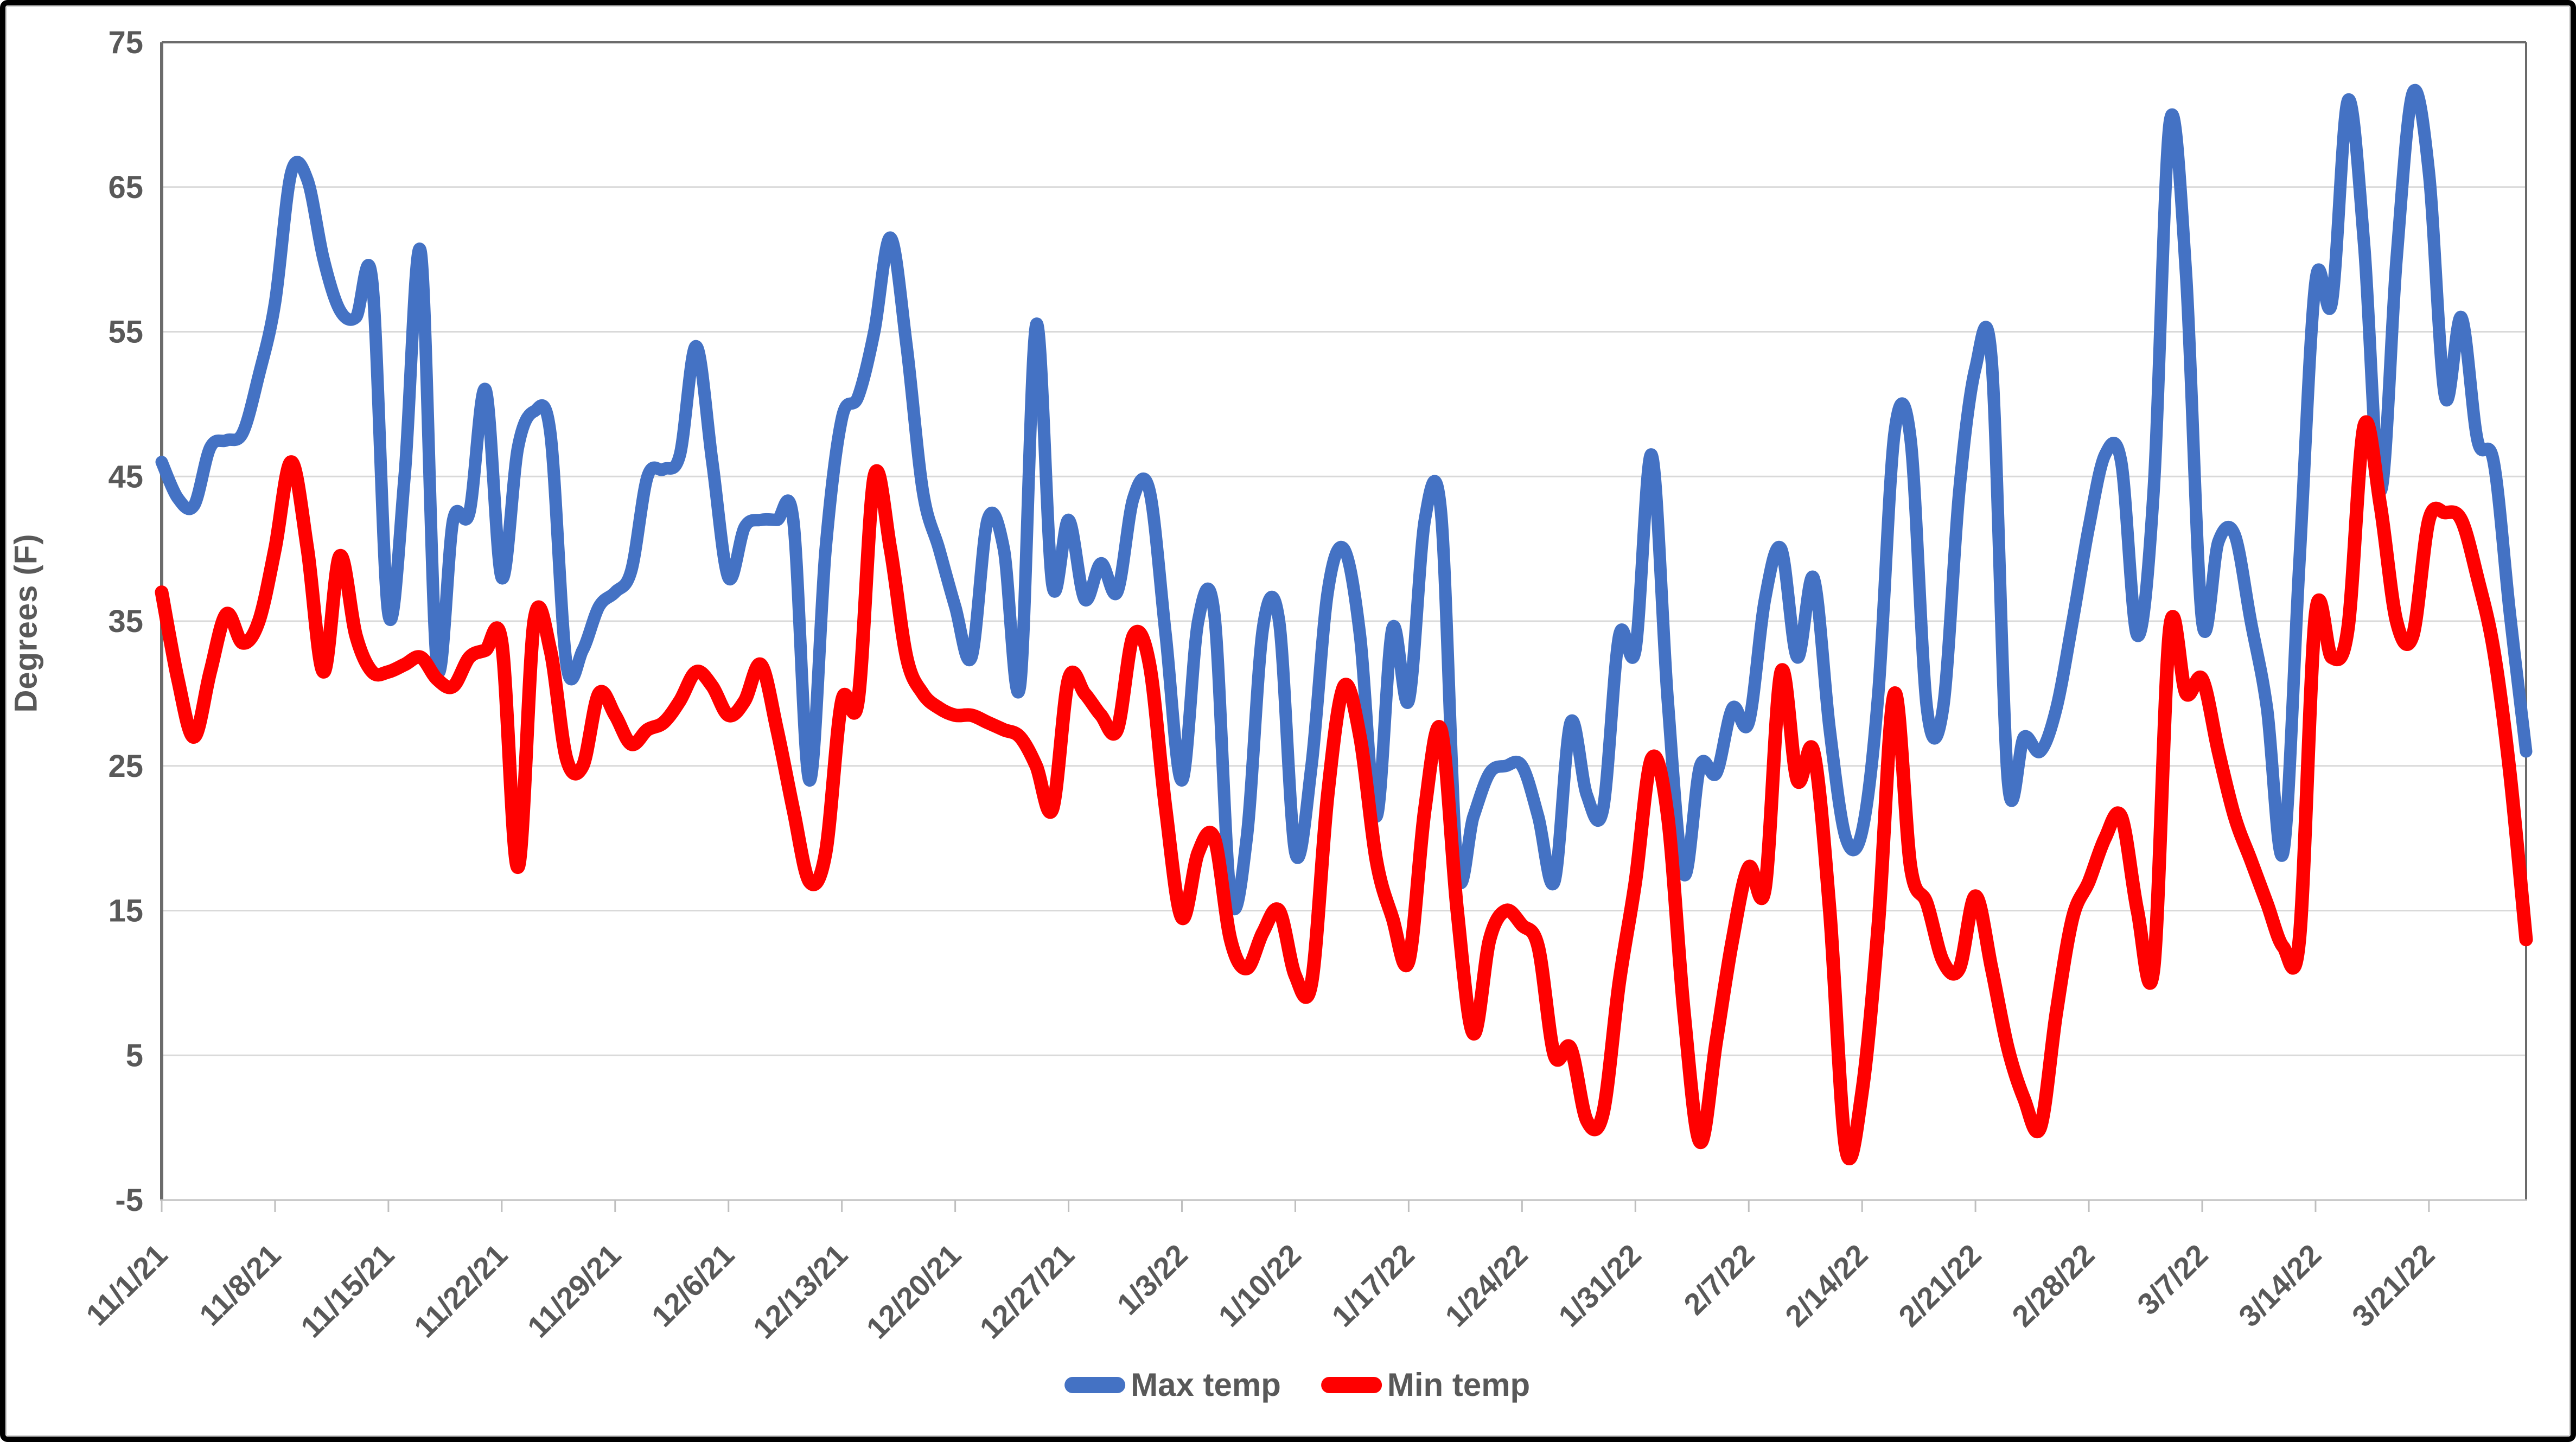 The height and width of the screenshot is (1442, 2576). I want to click on x-tick-label: 11/1/21, so click(126, 1284).